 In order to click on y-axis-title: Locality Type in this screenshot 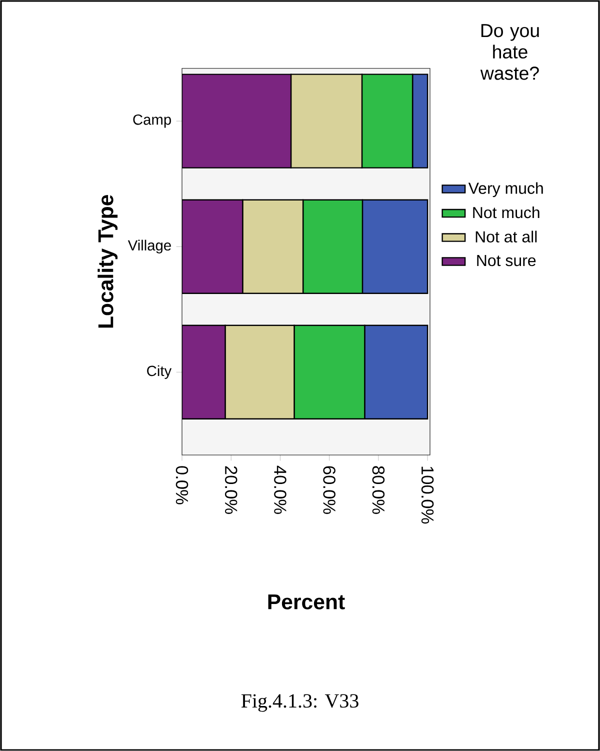, I will do `click(108, 261)`.